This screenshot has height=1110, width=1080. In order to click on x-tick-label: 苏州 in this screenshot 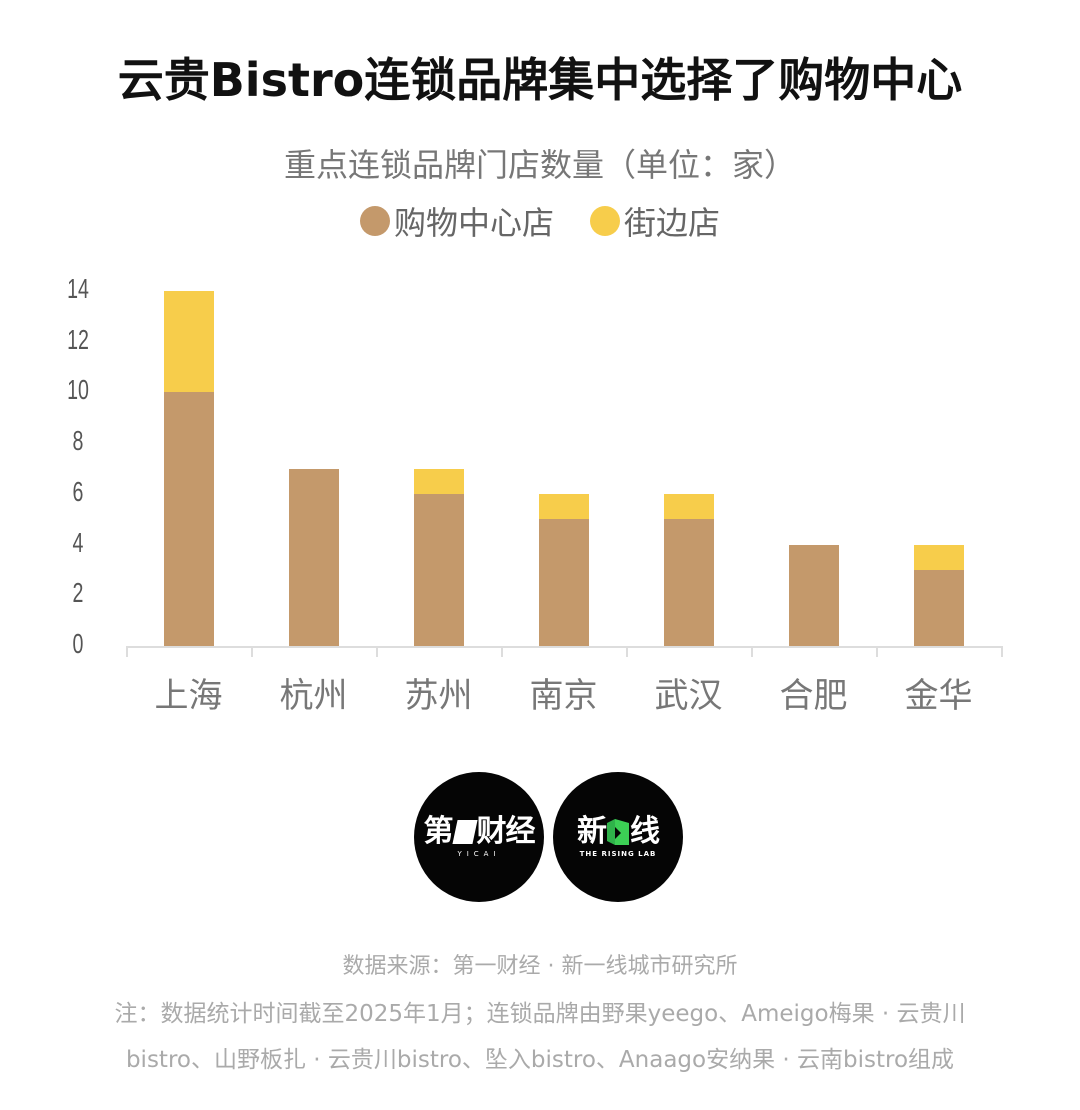, I will do `click(438, 696)`.